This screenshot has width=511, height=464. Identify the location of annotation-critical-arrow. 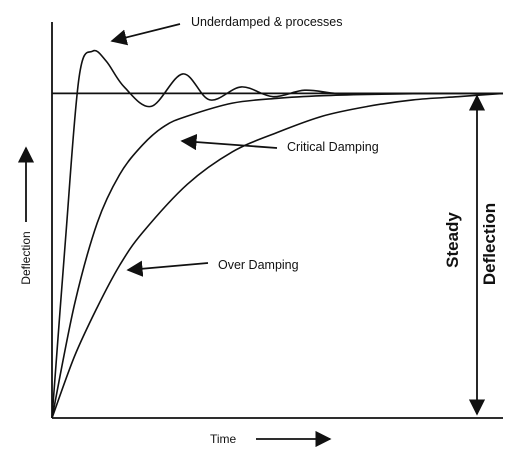
(229, 142).